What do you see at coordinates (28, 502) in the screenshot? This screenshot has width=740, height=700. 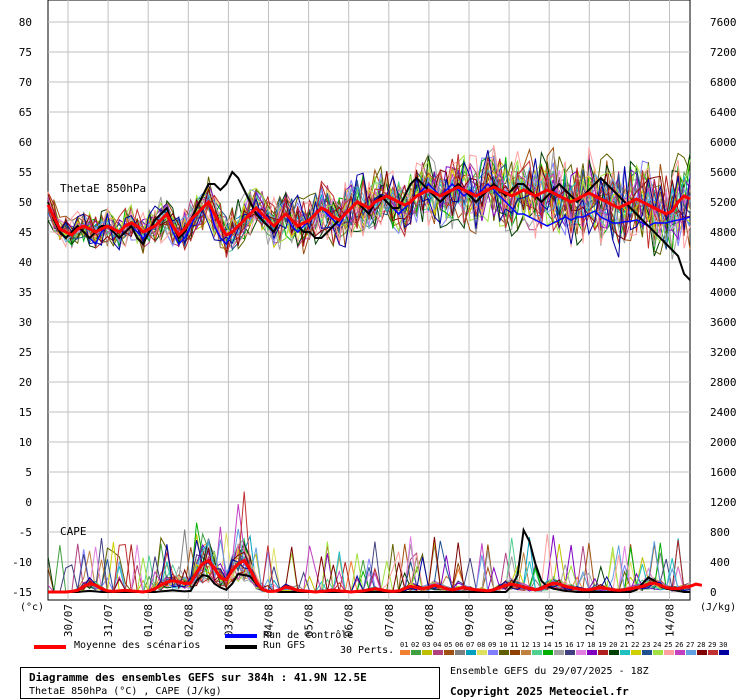 I see `left-tick-label: 0` at bounding box center [28, 502].